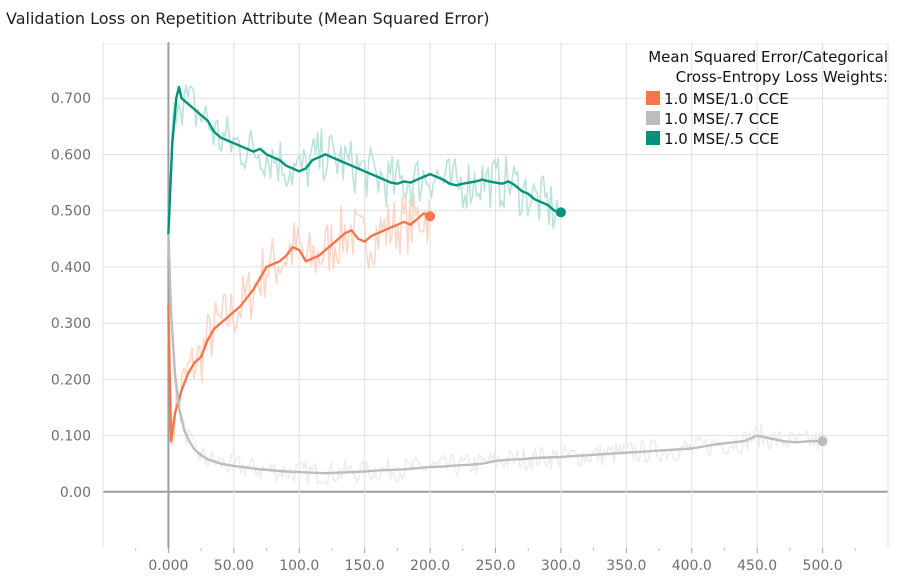 The width and height of the screenshot is (915, 579). What do you see at coordinates (71, 268) in the screenshot?
I see `y-tick-label: 0.400` at bounding box center [71, 268].